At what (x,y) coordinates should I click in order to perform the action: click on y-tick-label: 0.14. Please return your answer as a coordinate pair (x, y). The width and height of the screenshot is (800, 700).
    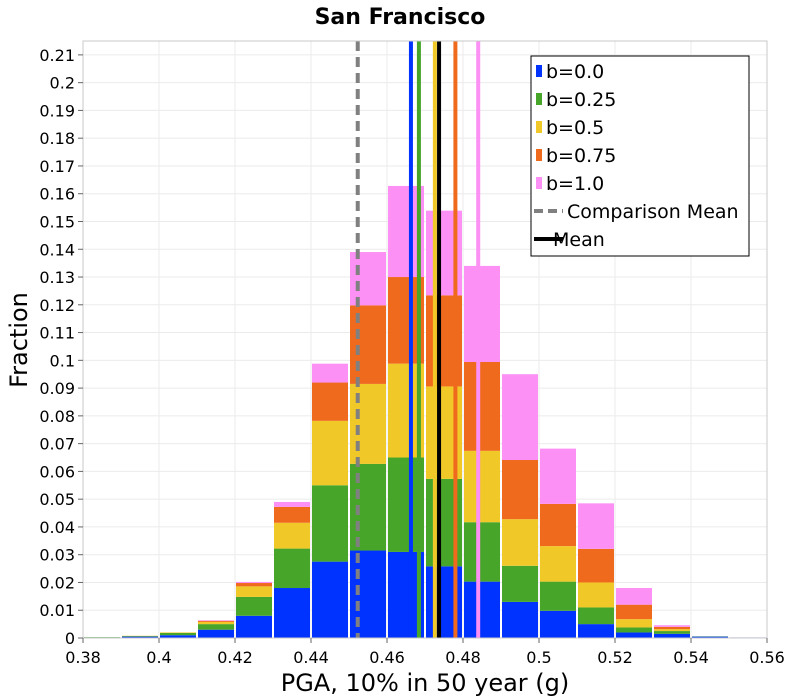
    Looking at the image, I should click on (57, 249).